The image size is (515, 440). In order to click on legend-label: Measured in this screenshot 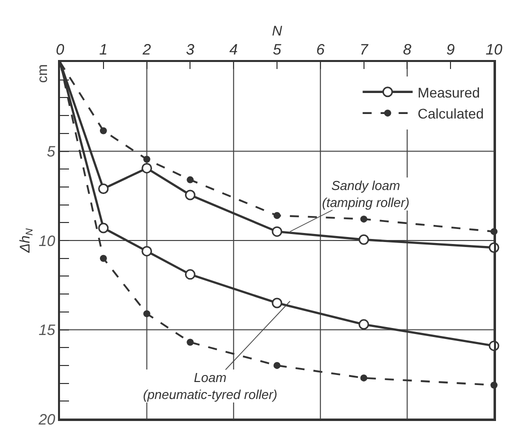, I will do `click(449, 92)`.